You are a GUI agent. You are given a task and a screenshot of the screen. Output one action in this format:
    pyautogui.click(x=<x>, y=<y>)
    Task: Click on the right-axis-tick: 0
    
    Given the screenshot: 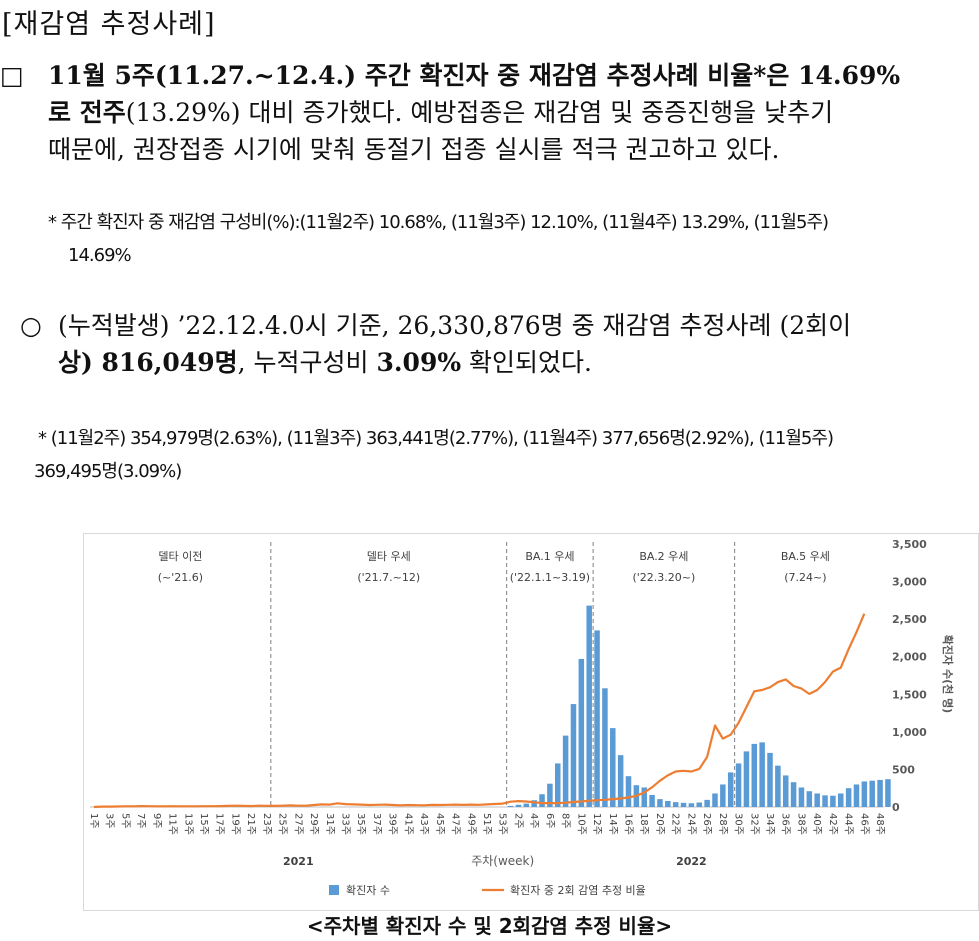 What is the action you would take?
    pyautogui.click(x=896, y=807)
    